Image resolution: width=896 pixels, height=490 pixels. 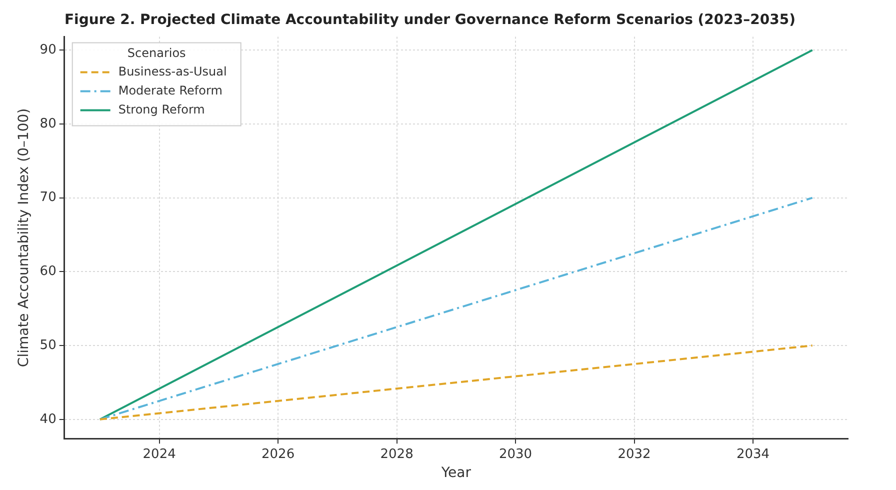 What do you see at coordinates (48, 124) in the screenshot?
I see `y-tick-label: 80` at bounding box center [48, 124].